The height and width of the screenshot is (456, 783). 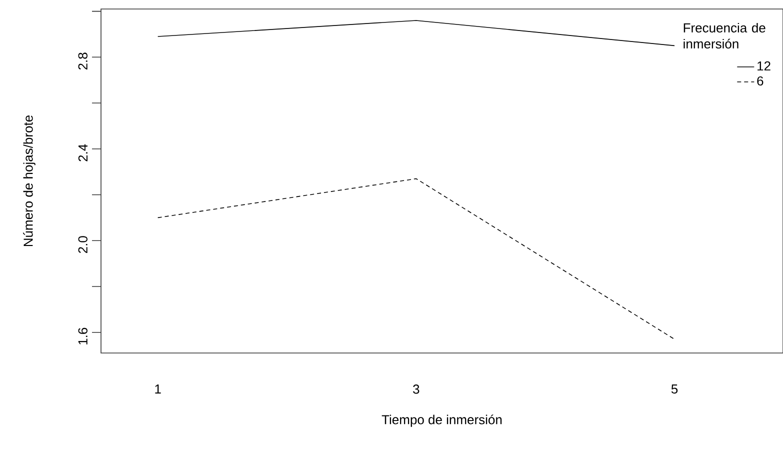 What do you see at coordinates (674, 389) in the screenshot?
I see `x-tick-label: 5` at bounding box center [674, 389].